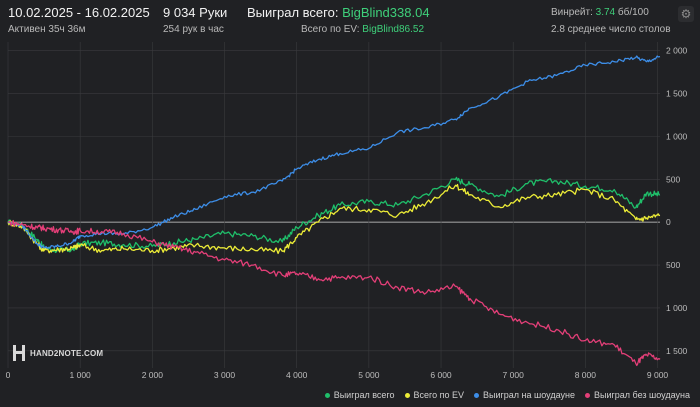 The image size is (700, 407). Describe the element at coordinates (529, 395) in the screenshot. I see `legend-label-showdown: Выиграл на шоудауне` at that location.